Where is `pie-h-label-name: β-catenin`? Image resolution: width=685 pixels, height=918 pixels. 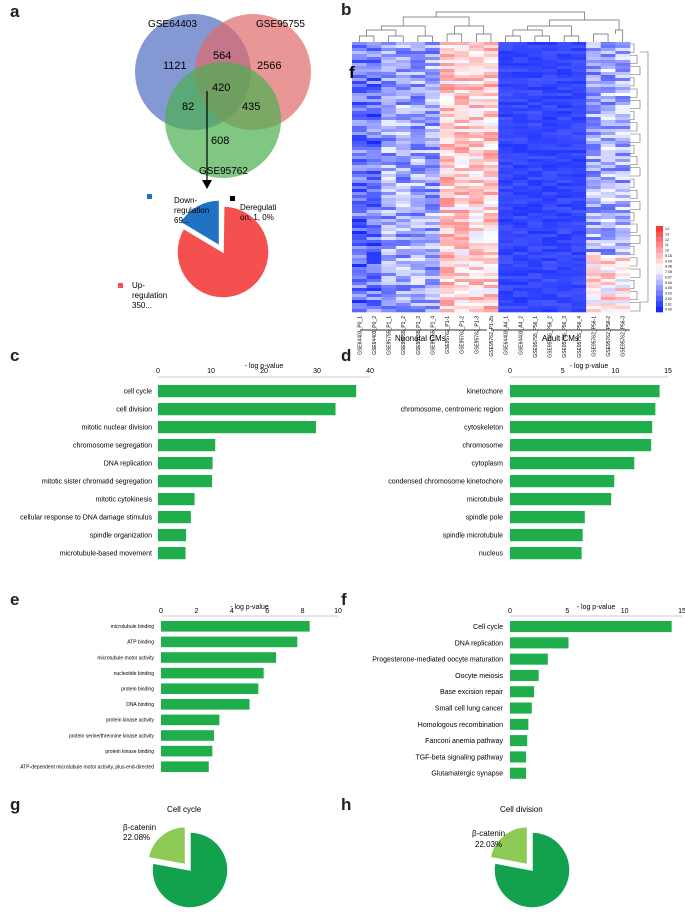
pie-h-label-name: β-catenin is located at coordinates (488, 833).